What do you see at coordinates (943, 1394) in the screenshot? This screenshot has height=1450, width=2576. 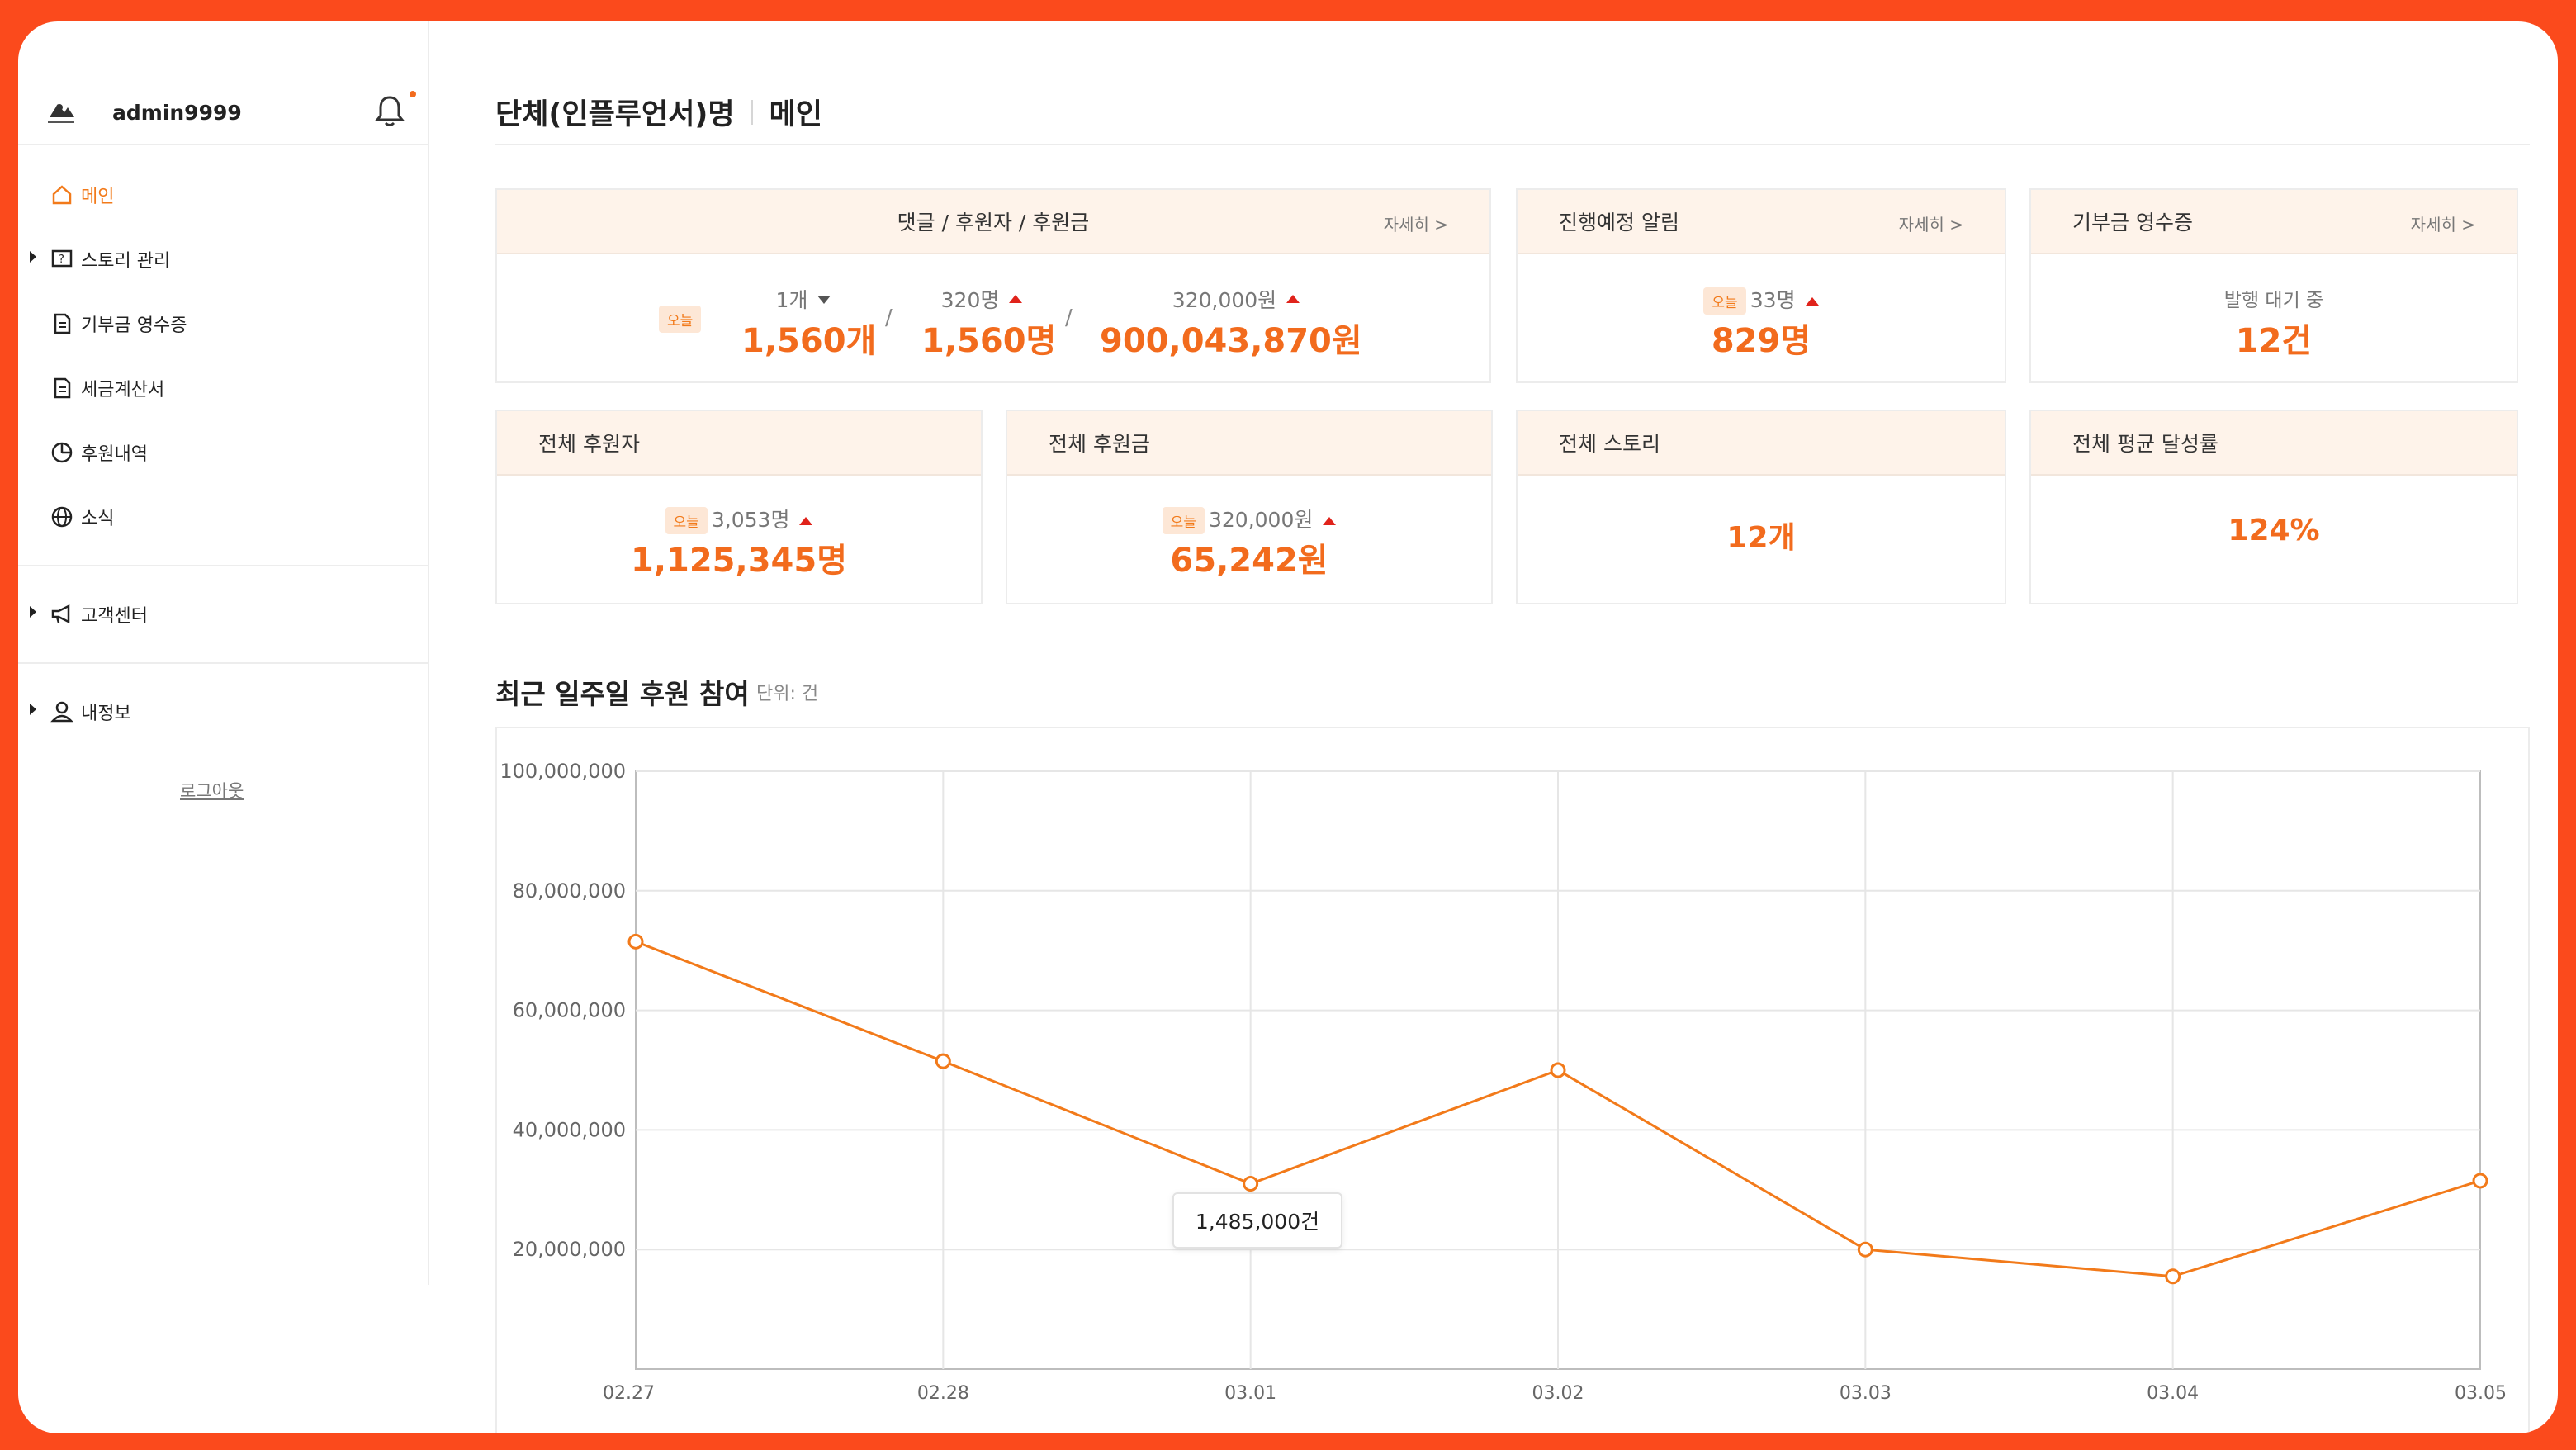 I see `x-tick-label: 02.28` at bounding box center [943, 1394].